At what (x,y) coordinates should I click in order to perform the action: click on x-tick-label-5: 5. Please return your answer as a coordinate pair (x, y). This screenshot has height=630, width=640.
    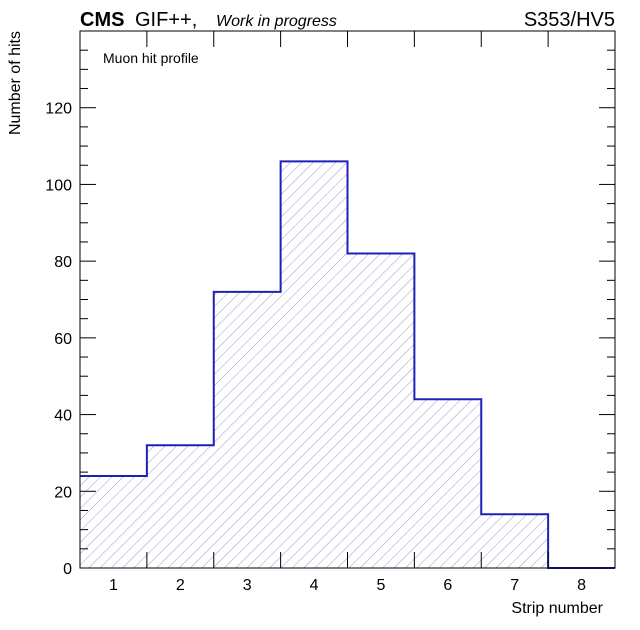
    Looking at the image, I should click on (380, 585).